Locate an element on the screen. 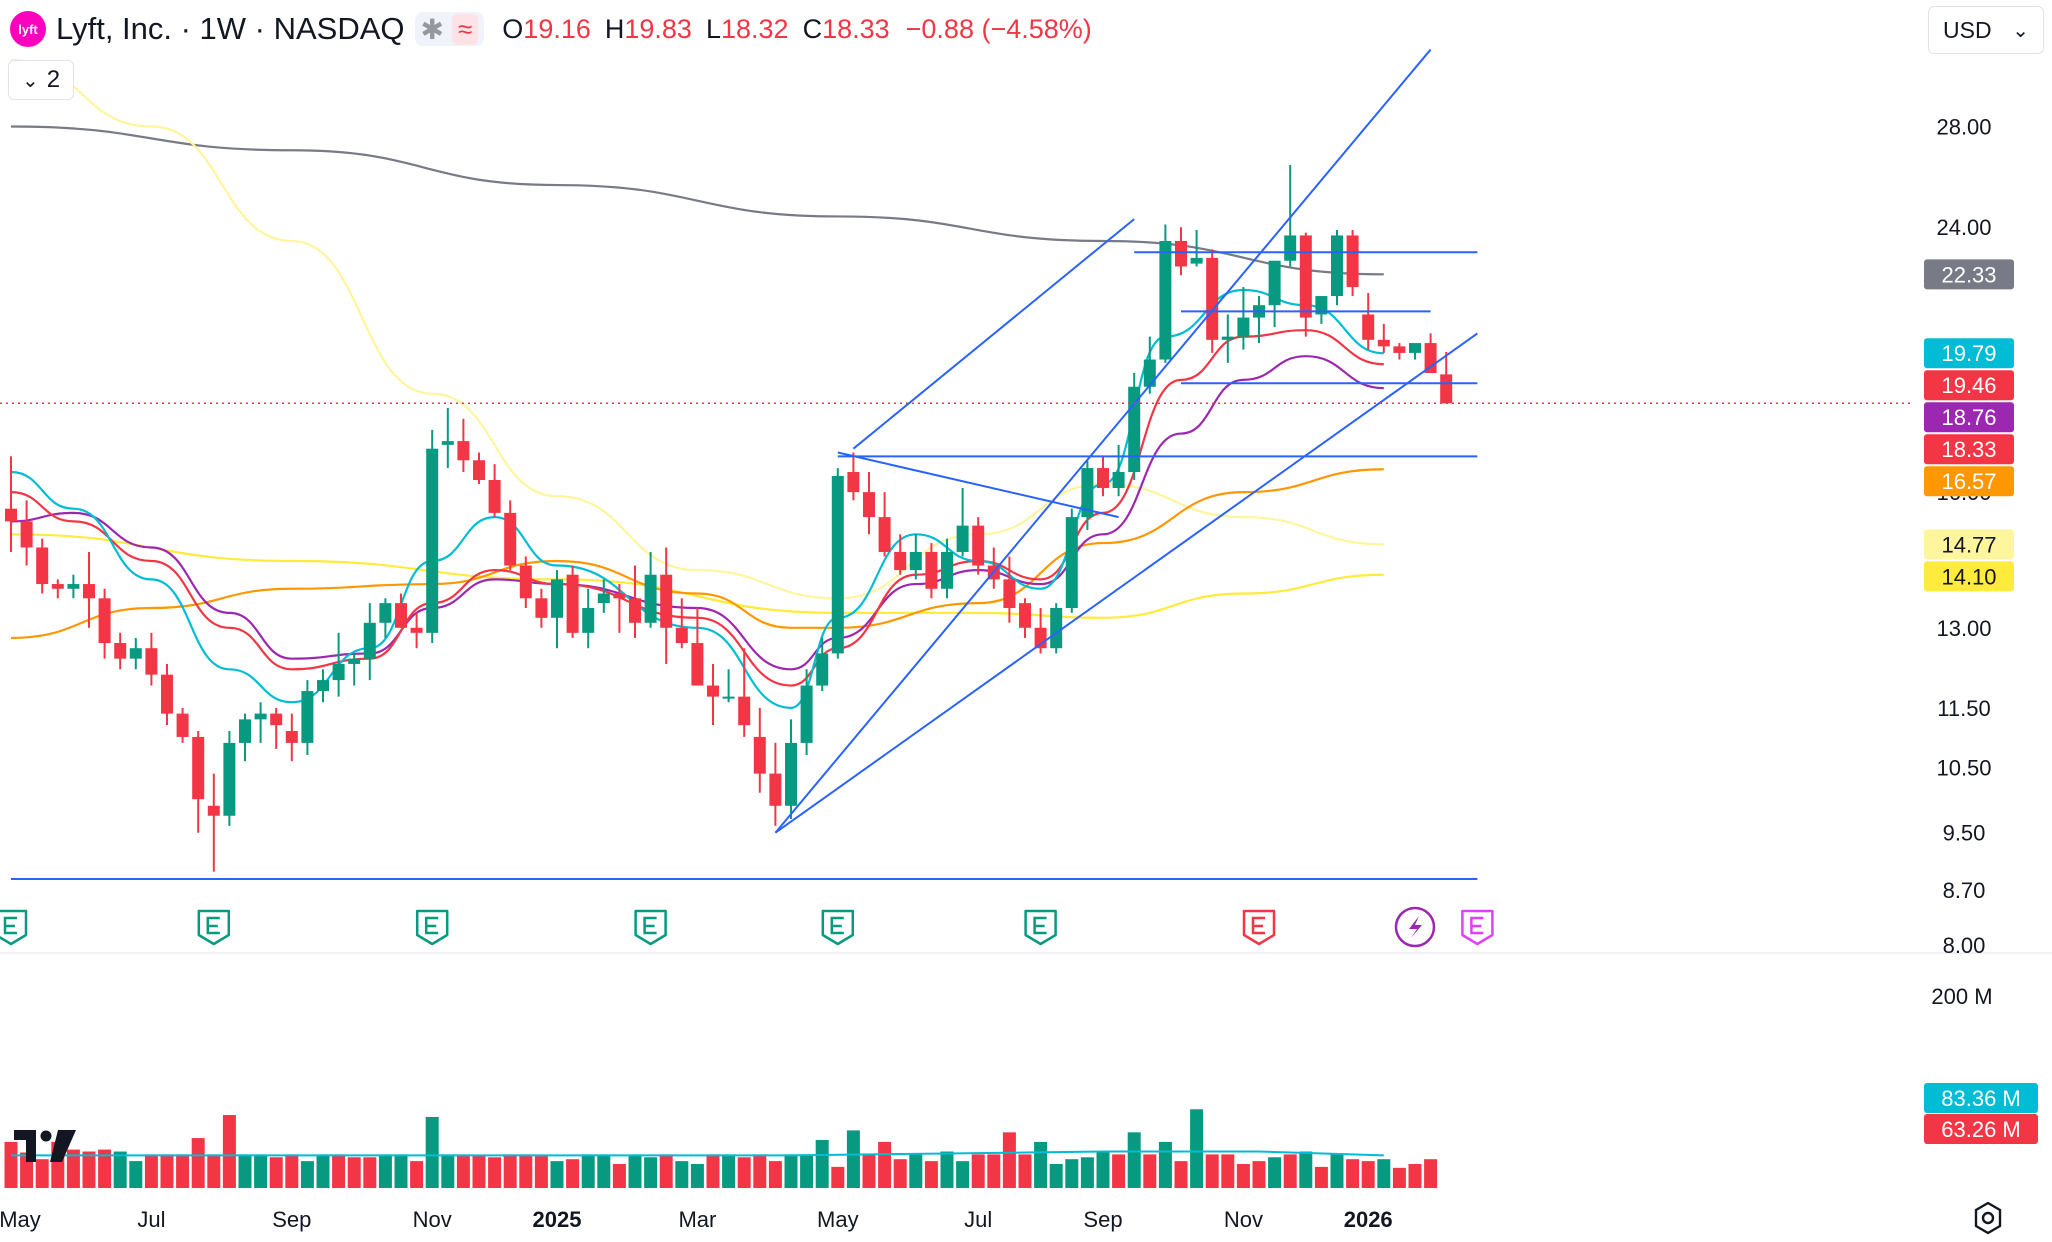 This screenshot has width=2052, height=1242. earnings-marker-icon is located at coordinates (650, 927).